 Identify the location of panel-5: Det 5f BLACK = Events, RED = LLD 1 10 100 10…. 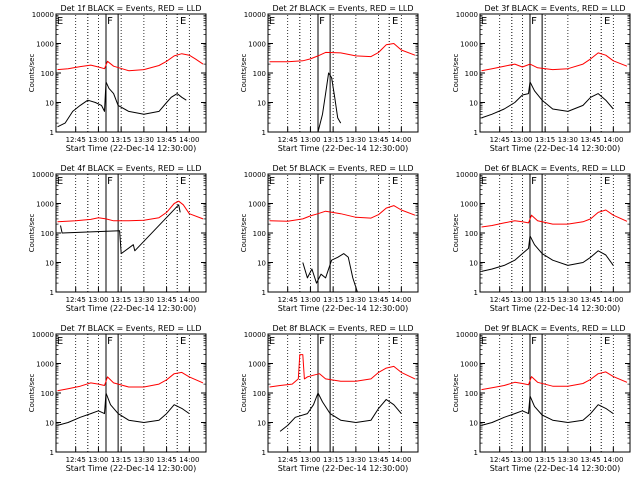
(329, 238).